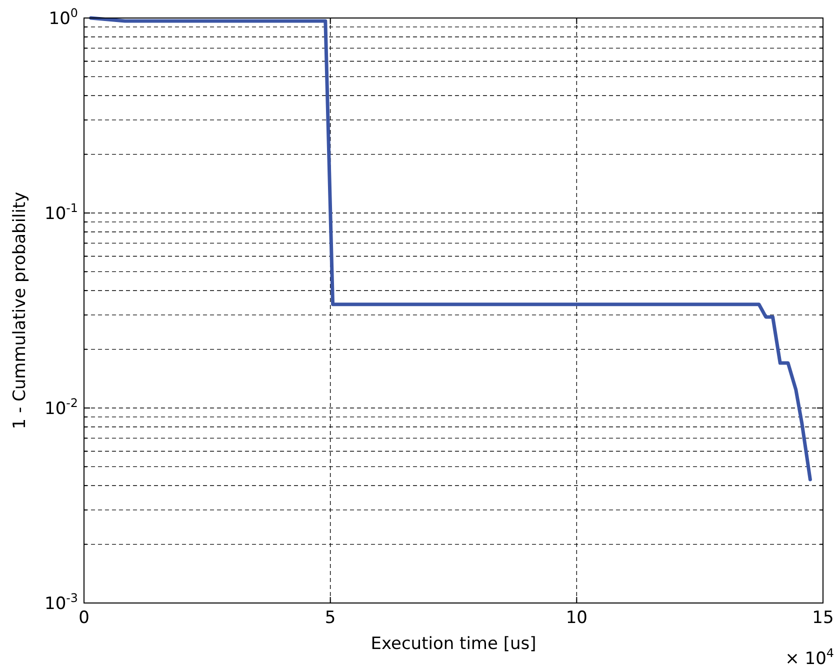  What do you see at coordinates (61, 212) in the screenshot?
I see `y-tick-label: 10$^{-1}$` at bounding box center [61, 212].